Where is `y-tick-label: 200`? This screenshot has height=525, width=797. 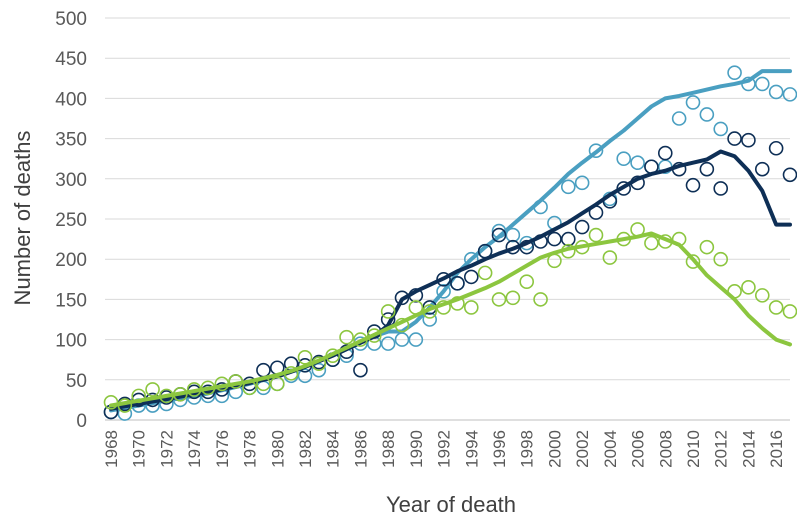
y-tick-label: 200 is located at coordinates (71, 260).